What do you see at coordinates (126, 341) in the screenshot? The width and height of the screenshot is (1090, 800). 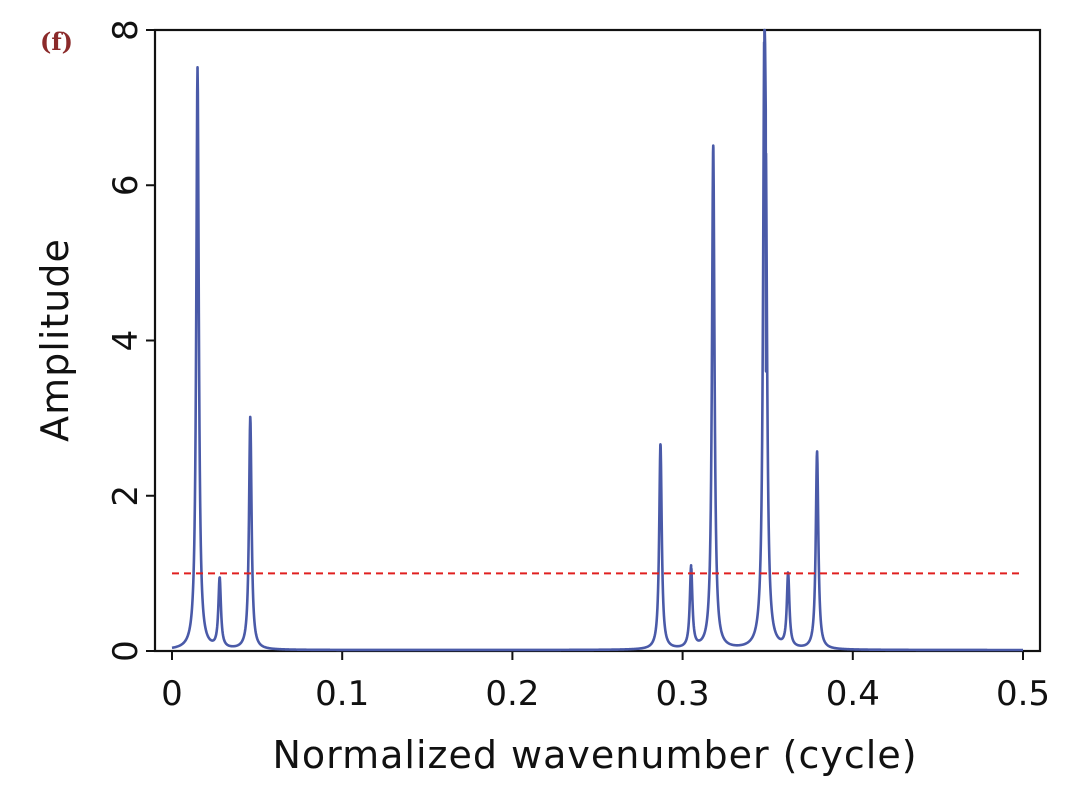 I see `y-tick-label: 4` at bounding box center [126, 341].